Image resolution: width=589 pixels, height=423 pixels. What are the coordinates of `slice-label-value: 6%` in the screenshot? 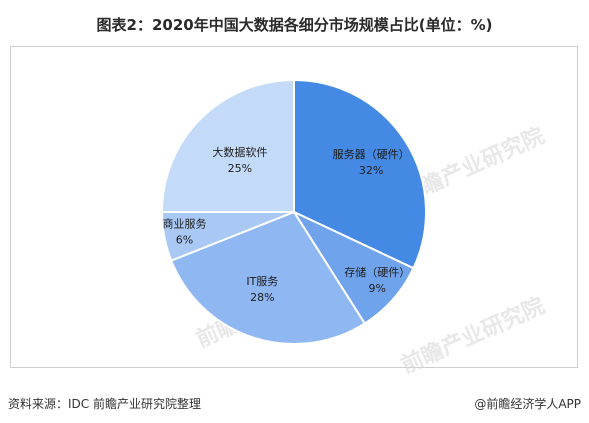 It's located at (184, 239).